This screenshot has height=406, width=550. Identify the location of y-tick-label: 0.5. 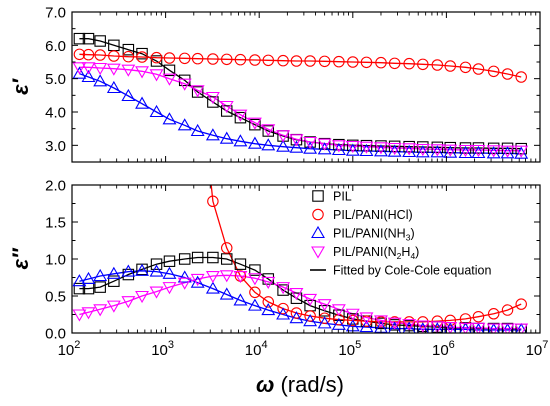
(55, 297).